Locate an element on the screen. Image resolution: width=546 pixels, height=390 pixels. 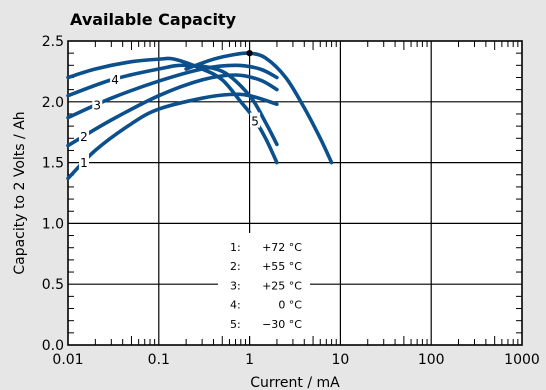
y-tick-label: 0.0 is located at coordinates (53, 346).